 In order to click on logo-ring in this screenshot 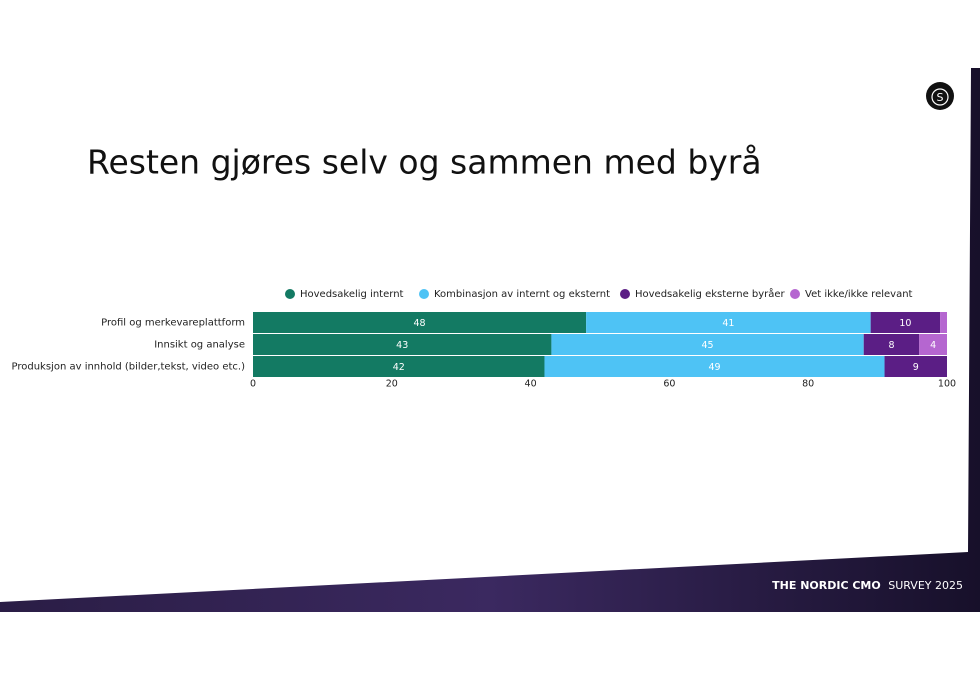, I will do `click(940, 97)`.